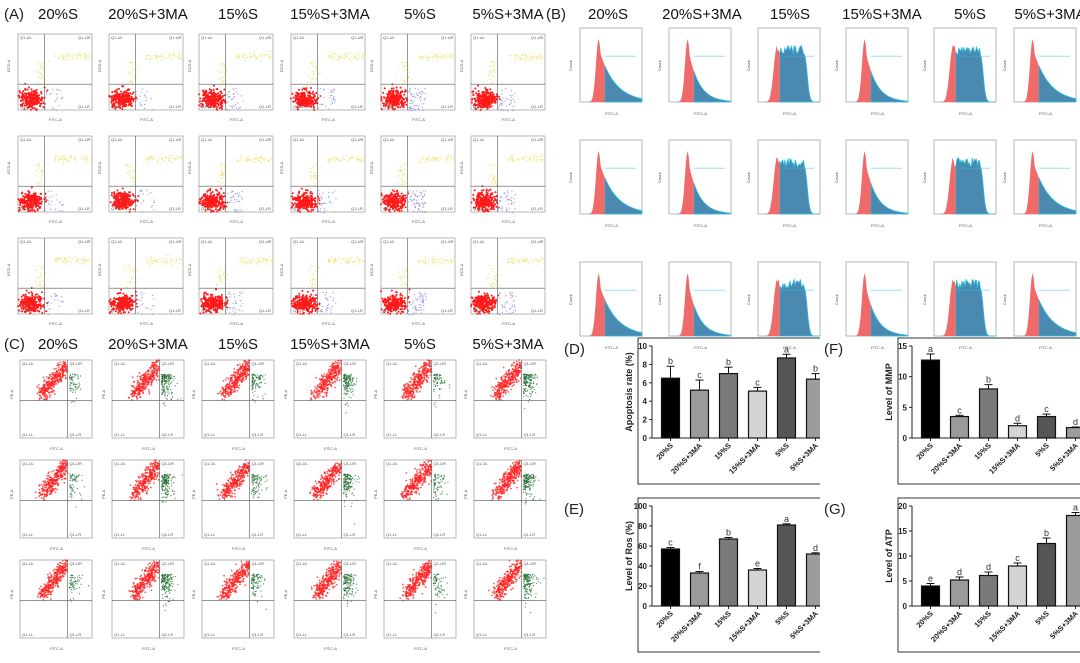  Describe the element at coordinates (722, 451) in the screenshot. I see `x-tick-label: 15%S` at that location.